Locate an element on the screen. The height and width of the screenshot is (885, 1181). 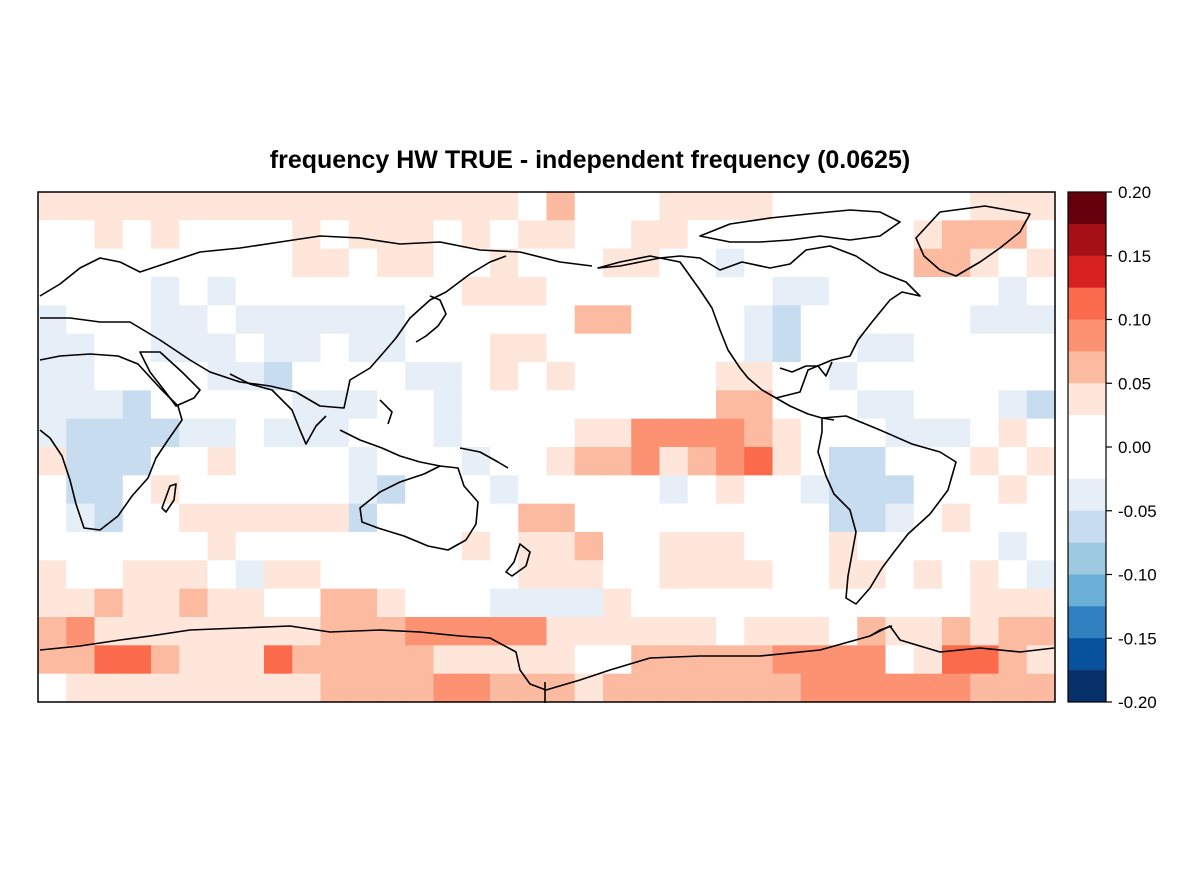
colorbar-tick-label: 0.00 is located at coordinates (1134, 447).